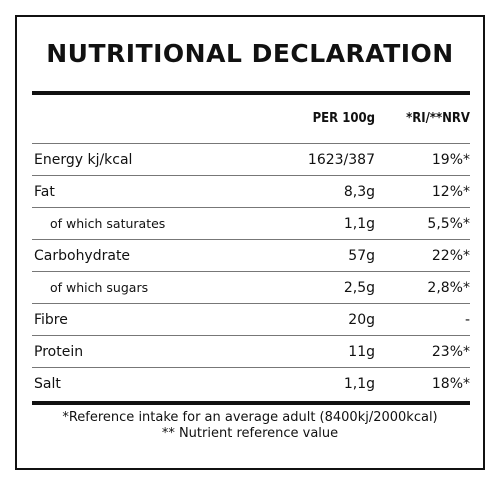  Describe the element at coordinates (341, 160) in the screenshot. I see `per-100g-value: 1623/387` at that location.